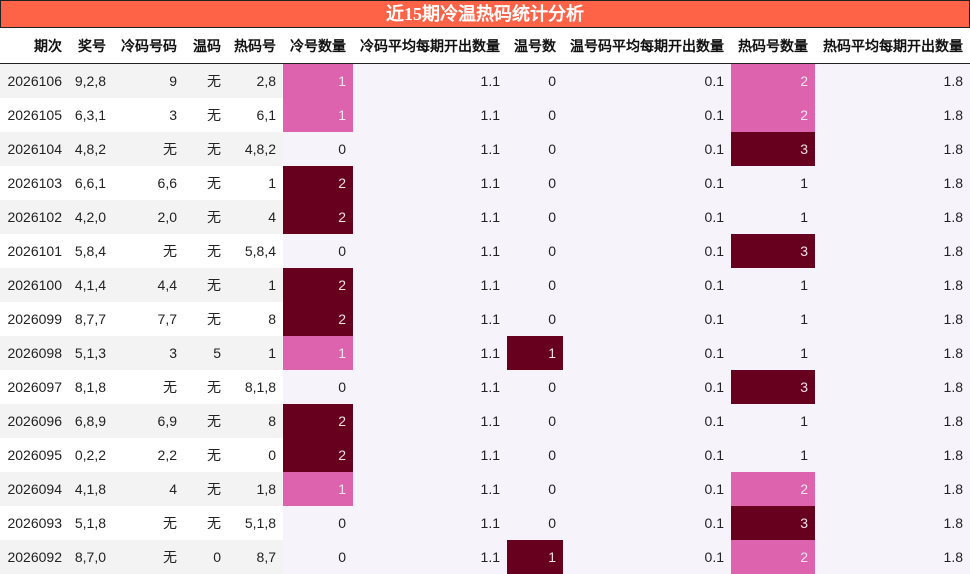 Image resolution: width=970 pixels, height=574 pixels. I want to click on table-row: 2026094 4,1,8 4 无 1,8 1 1.1 0 0.1 2 1.8, so click(485, 489).